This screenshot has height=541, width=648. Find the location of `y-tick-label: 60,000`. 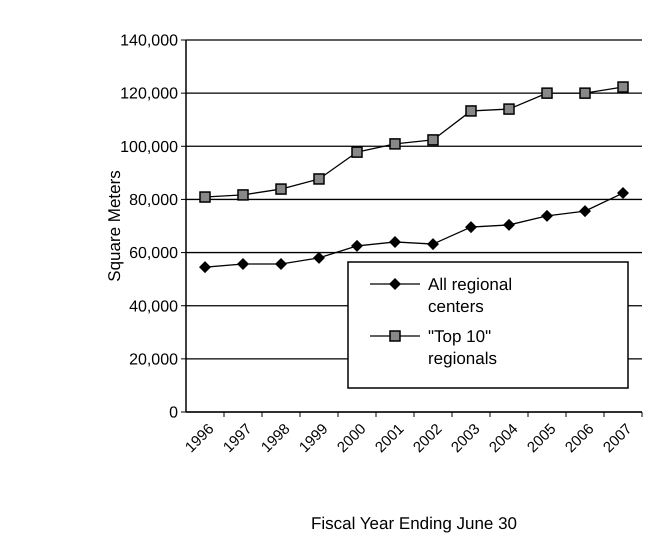

y-tick-label: 60,000 is located at coordinates (153, 253).